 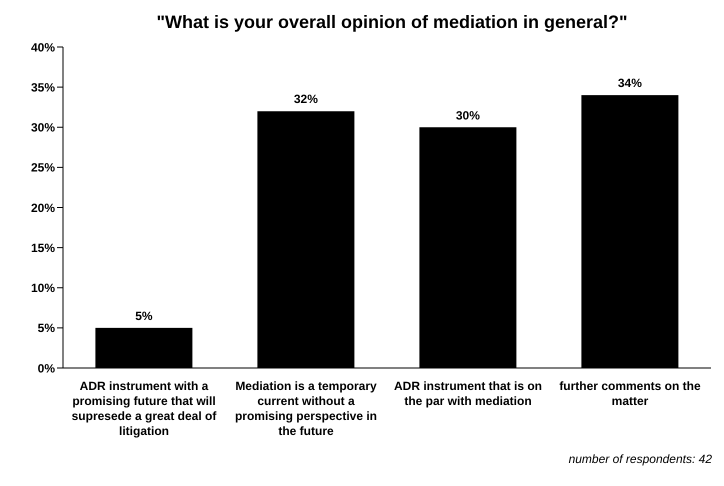 I want to click on y-tick-label: 5%, so click(x=47, y=328).